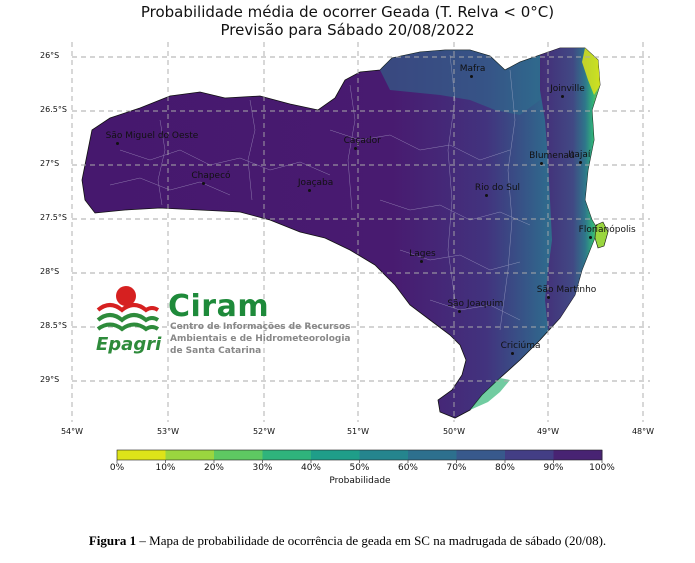 This screenshot has height=563, width=695. Describe the element at coordinates (129, 344) in the screenshot. I see `epagri-logo: Epagri` at that location.